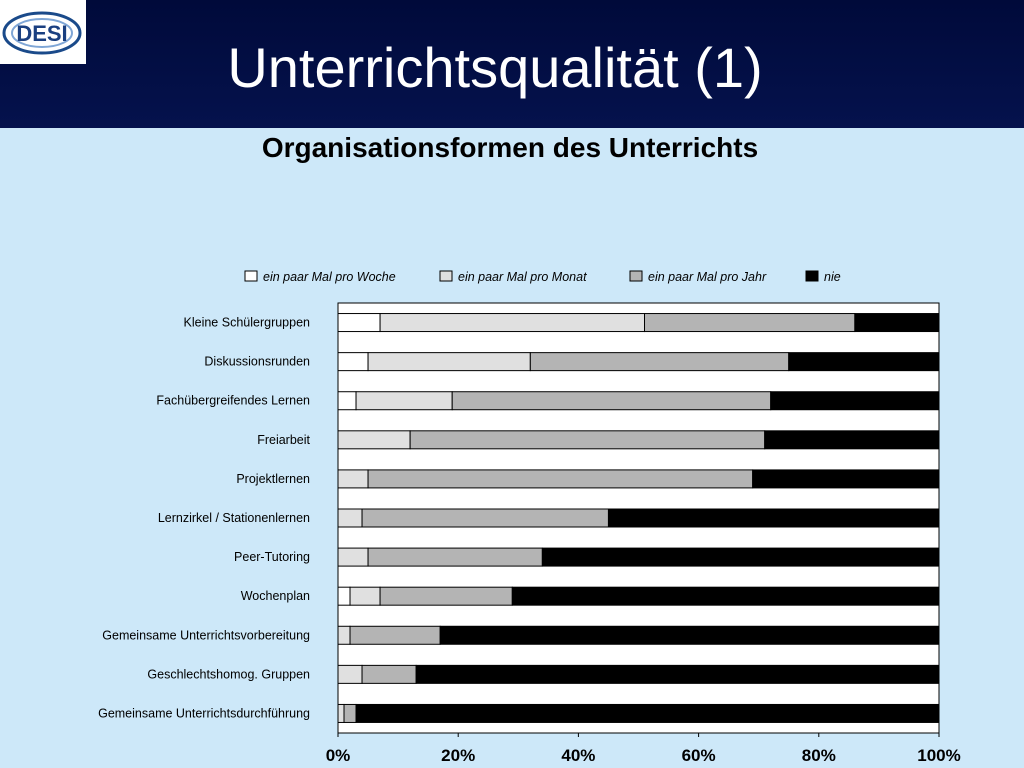 The height and width of the screenshot is (768, 1024). What do you see at coordinates (257, 362) in the screenshot?
I see `category-label: Diskussionsrunden` at bounding box center [257, 362].